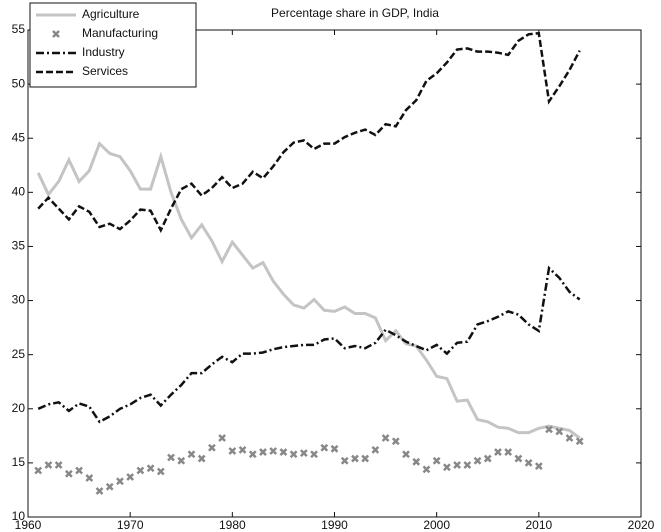 The image size is (661, 532). I want to click on y-tick-label: 20, so click(19, 408).